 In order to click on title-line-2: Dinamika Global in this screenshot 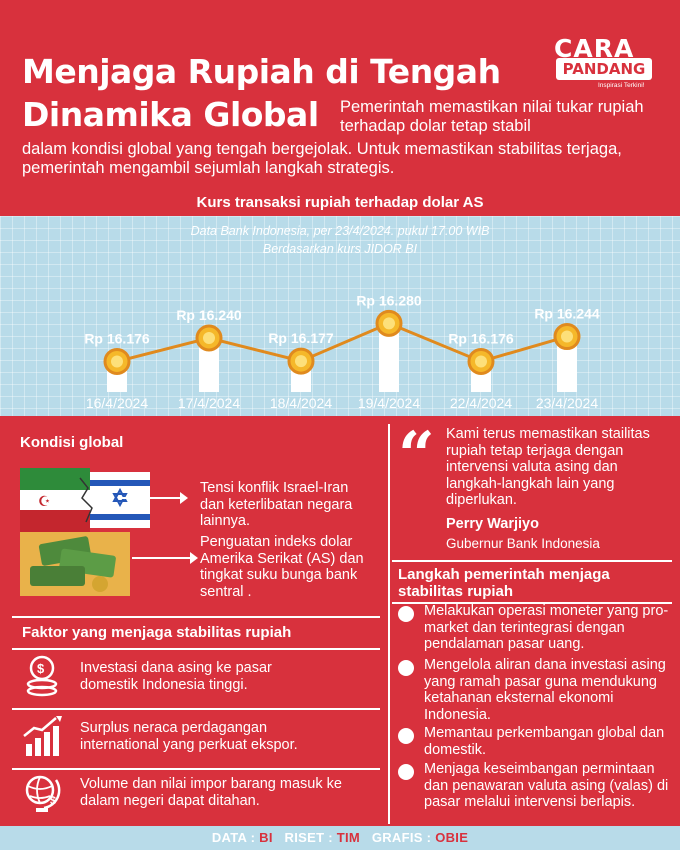, I will do `click(170, 114)`.